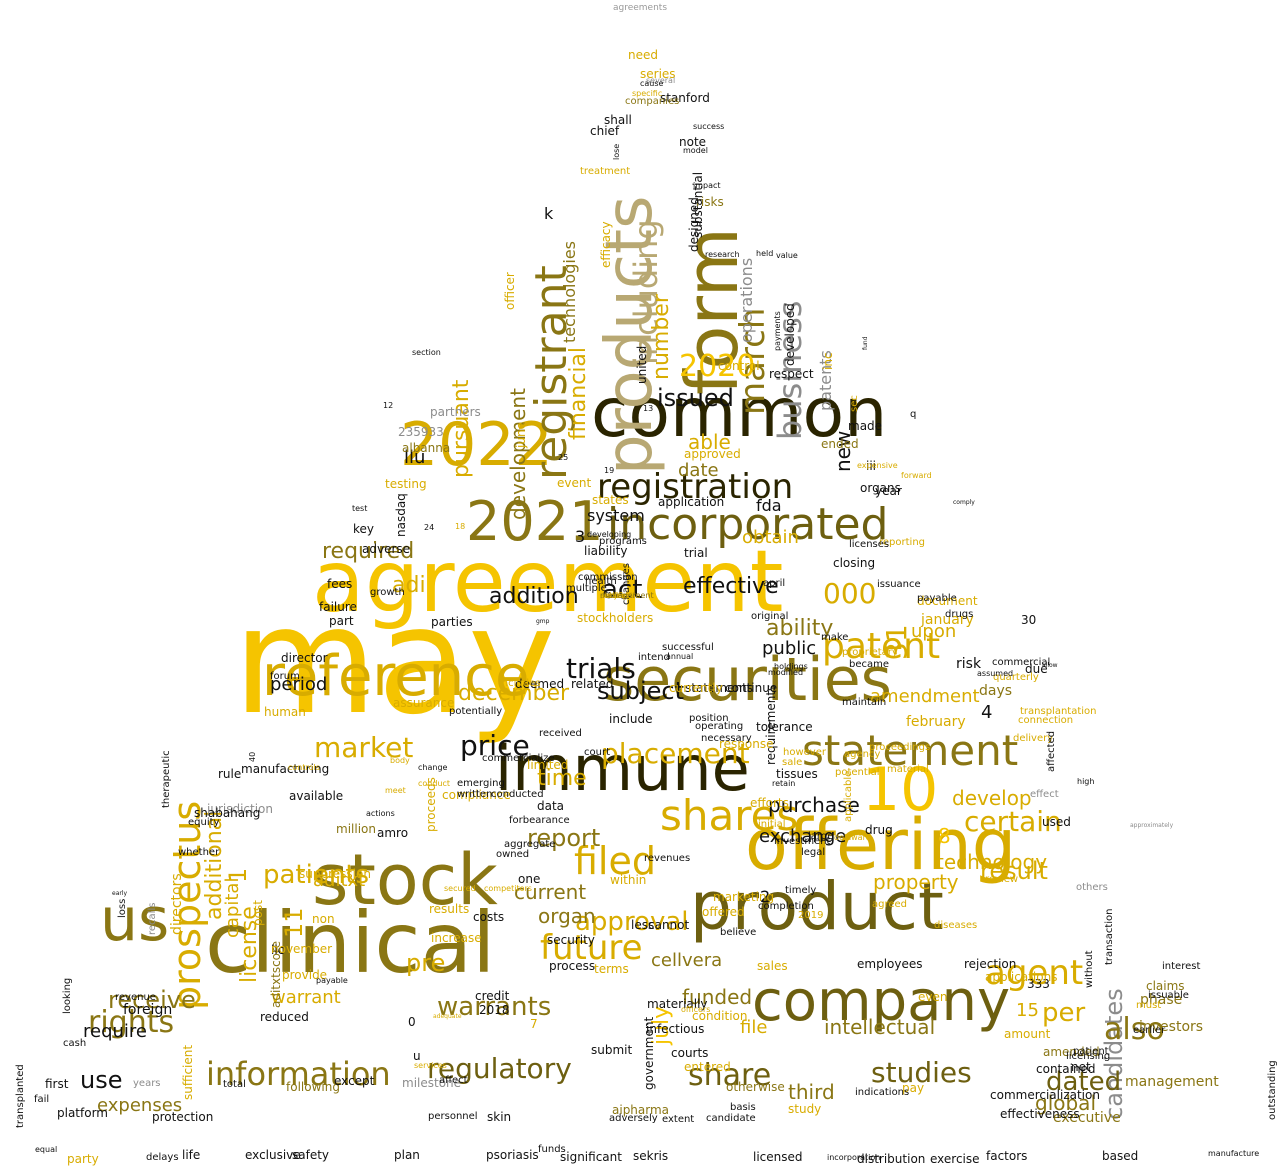 This screenshot has width=1280, height=1168. I want to click on word-test-248: test, so click(360, 508).